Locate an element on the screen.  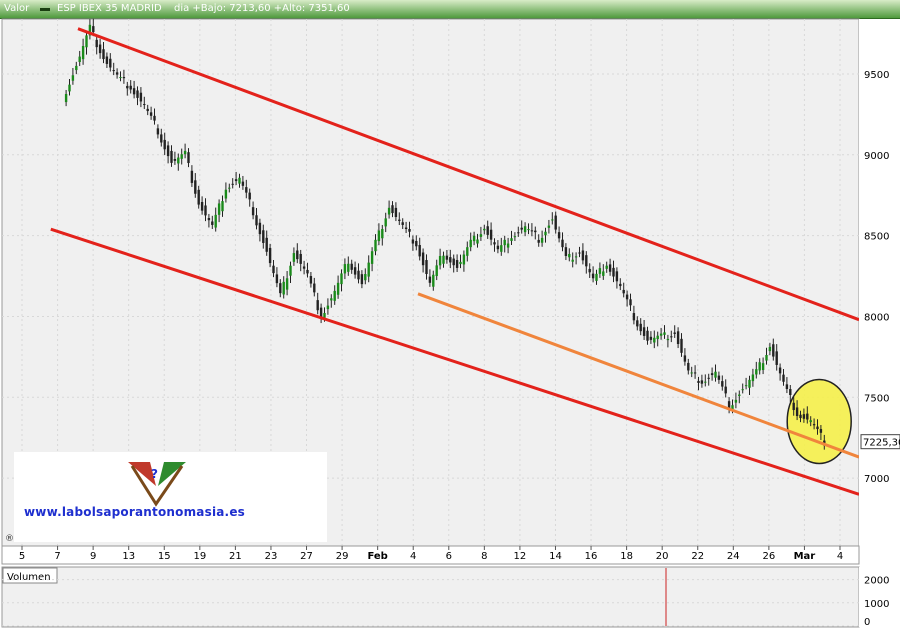
price-tick-label: 8000 is located at coordinates (876, 317).